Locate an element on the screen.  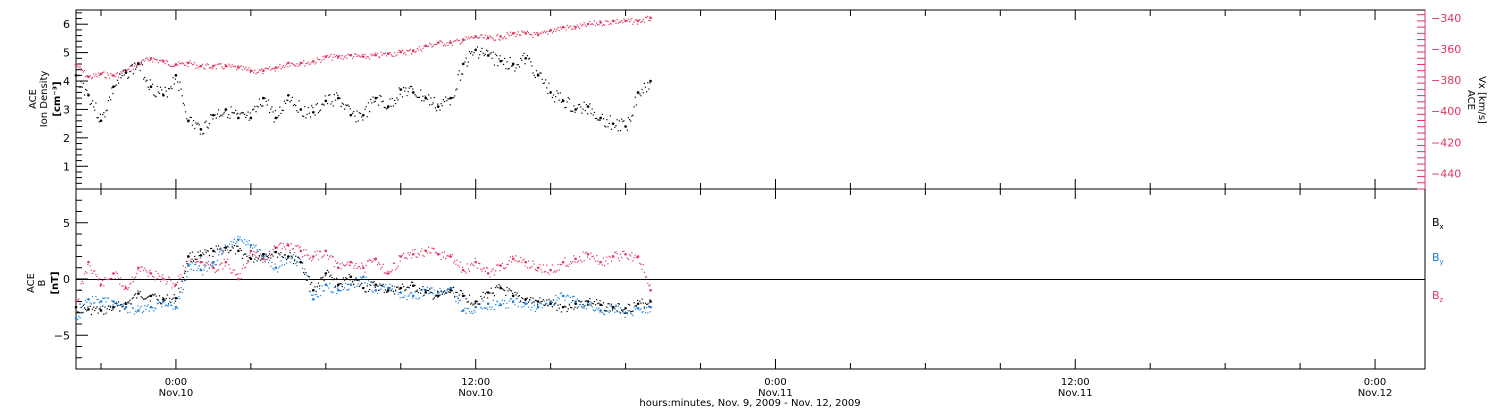
bottom-panel-points is located at coordinates (363, 278).